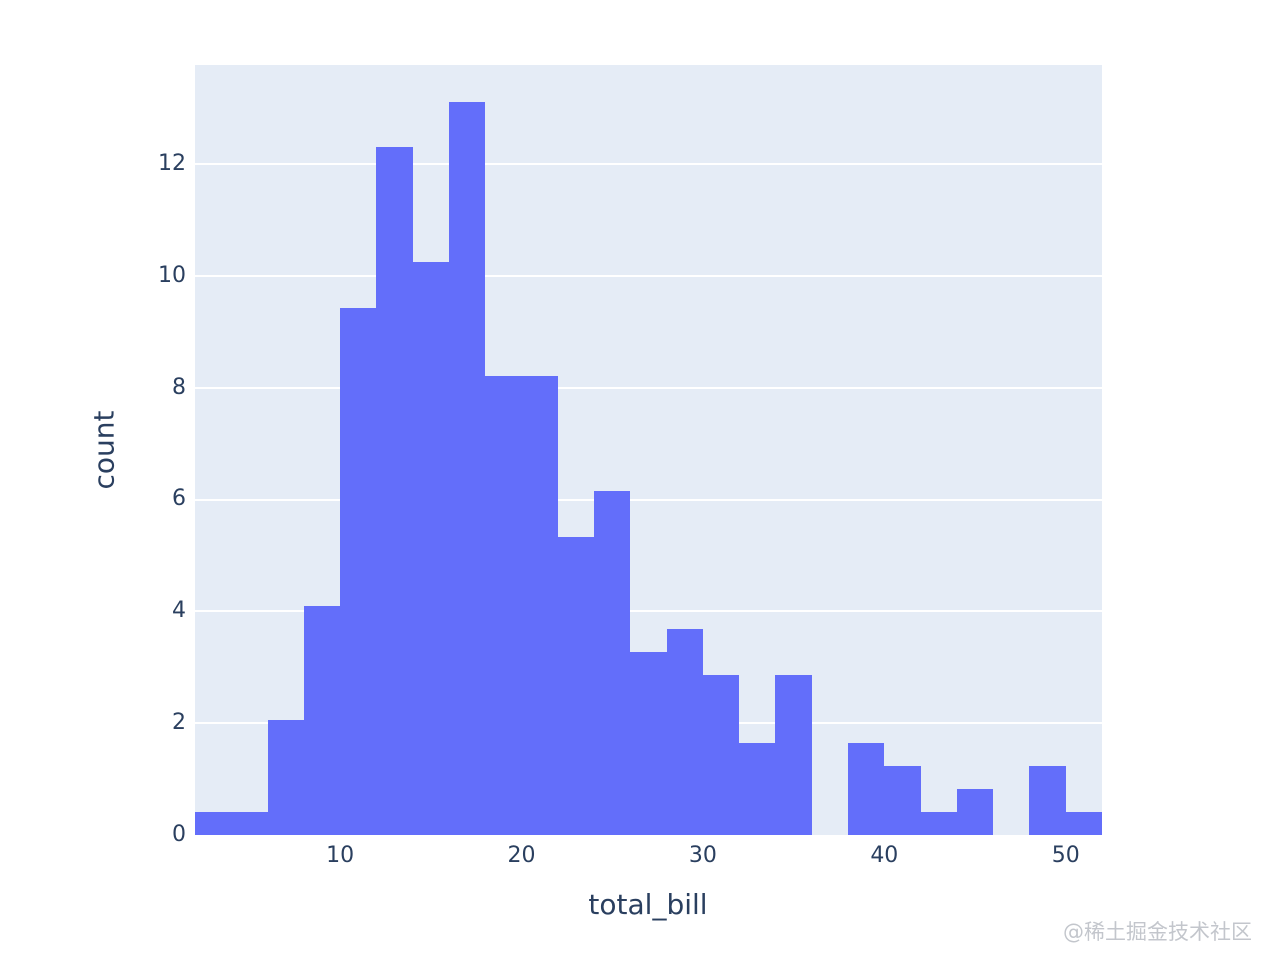 The height and width of the screenshot is (962, 1274). I want to click on y-tick-label-6: 6, so click(179, 499).